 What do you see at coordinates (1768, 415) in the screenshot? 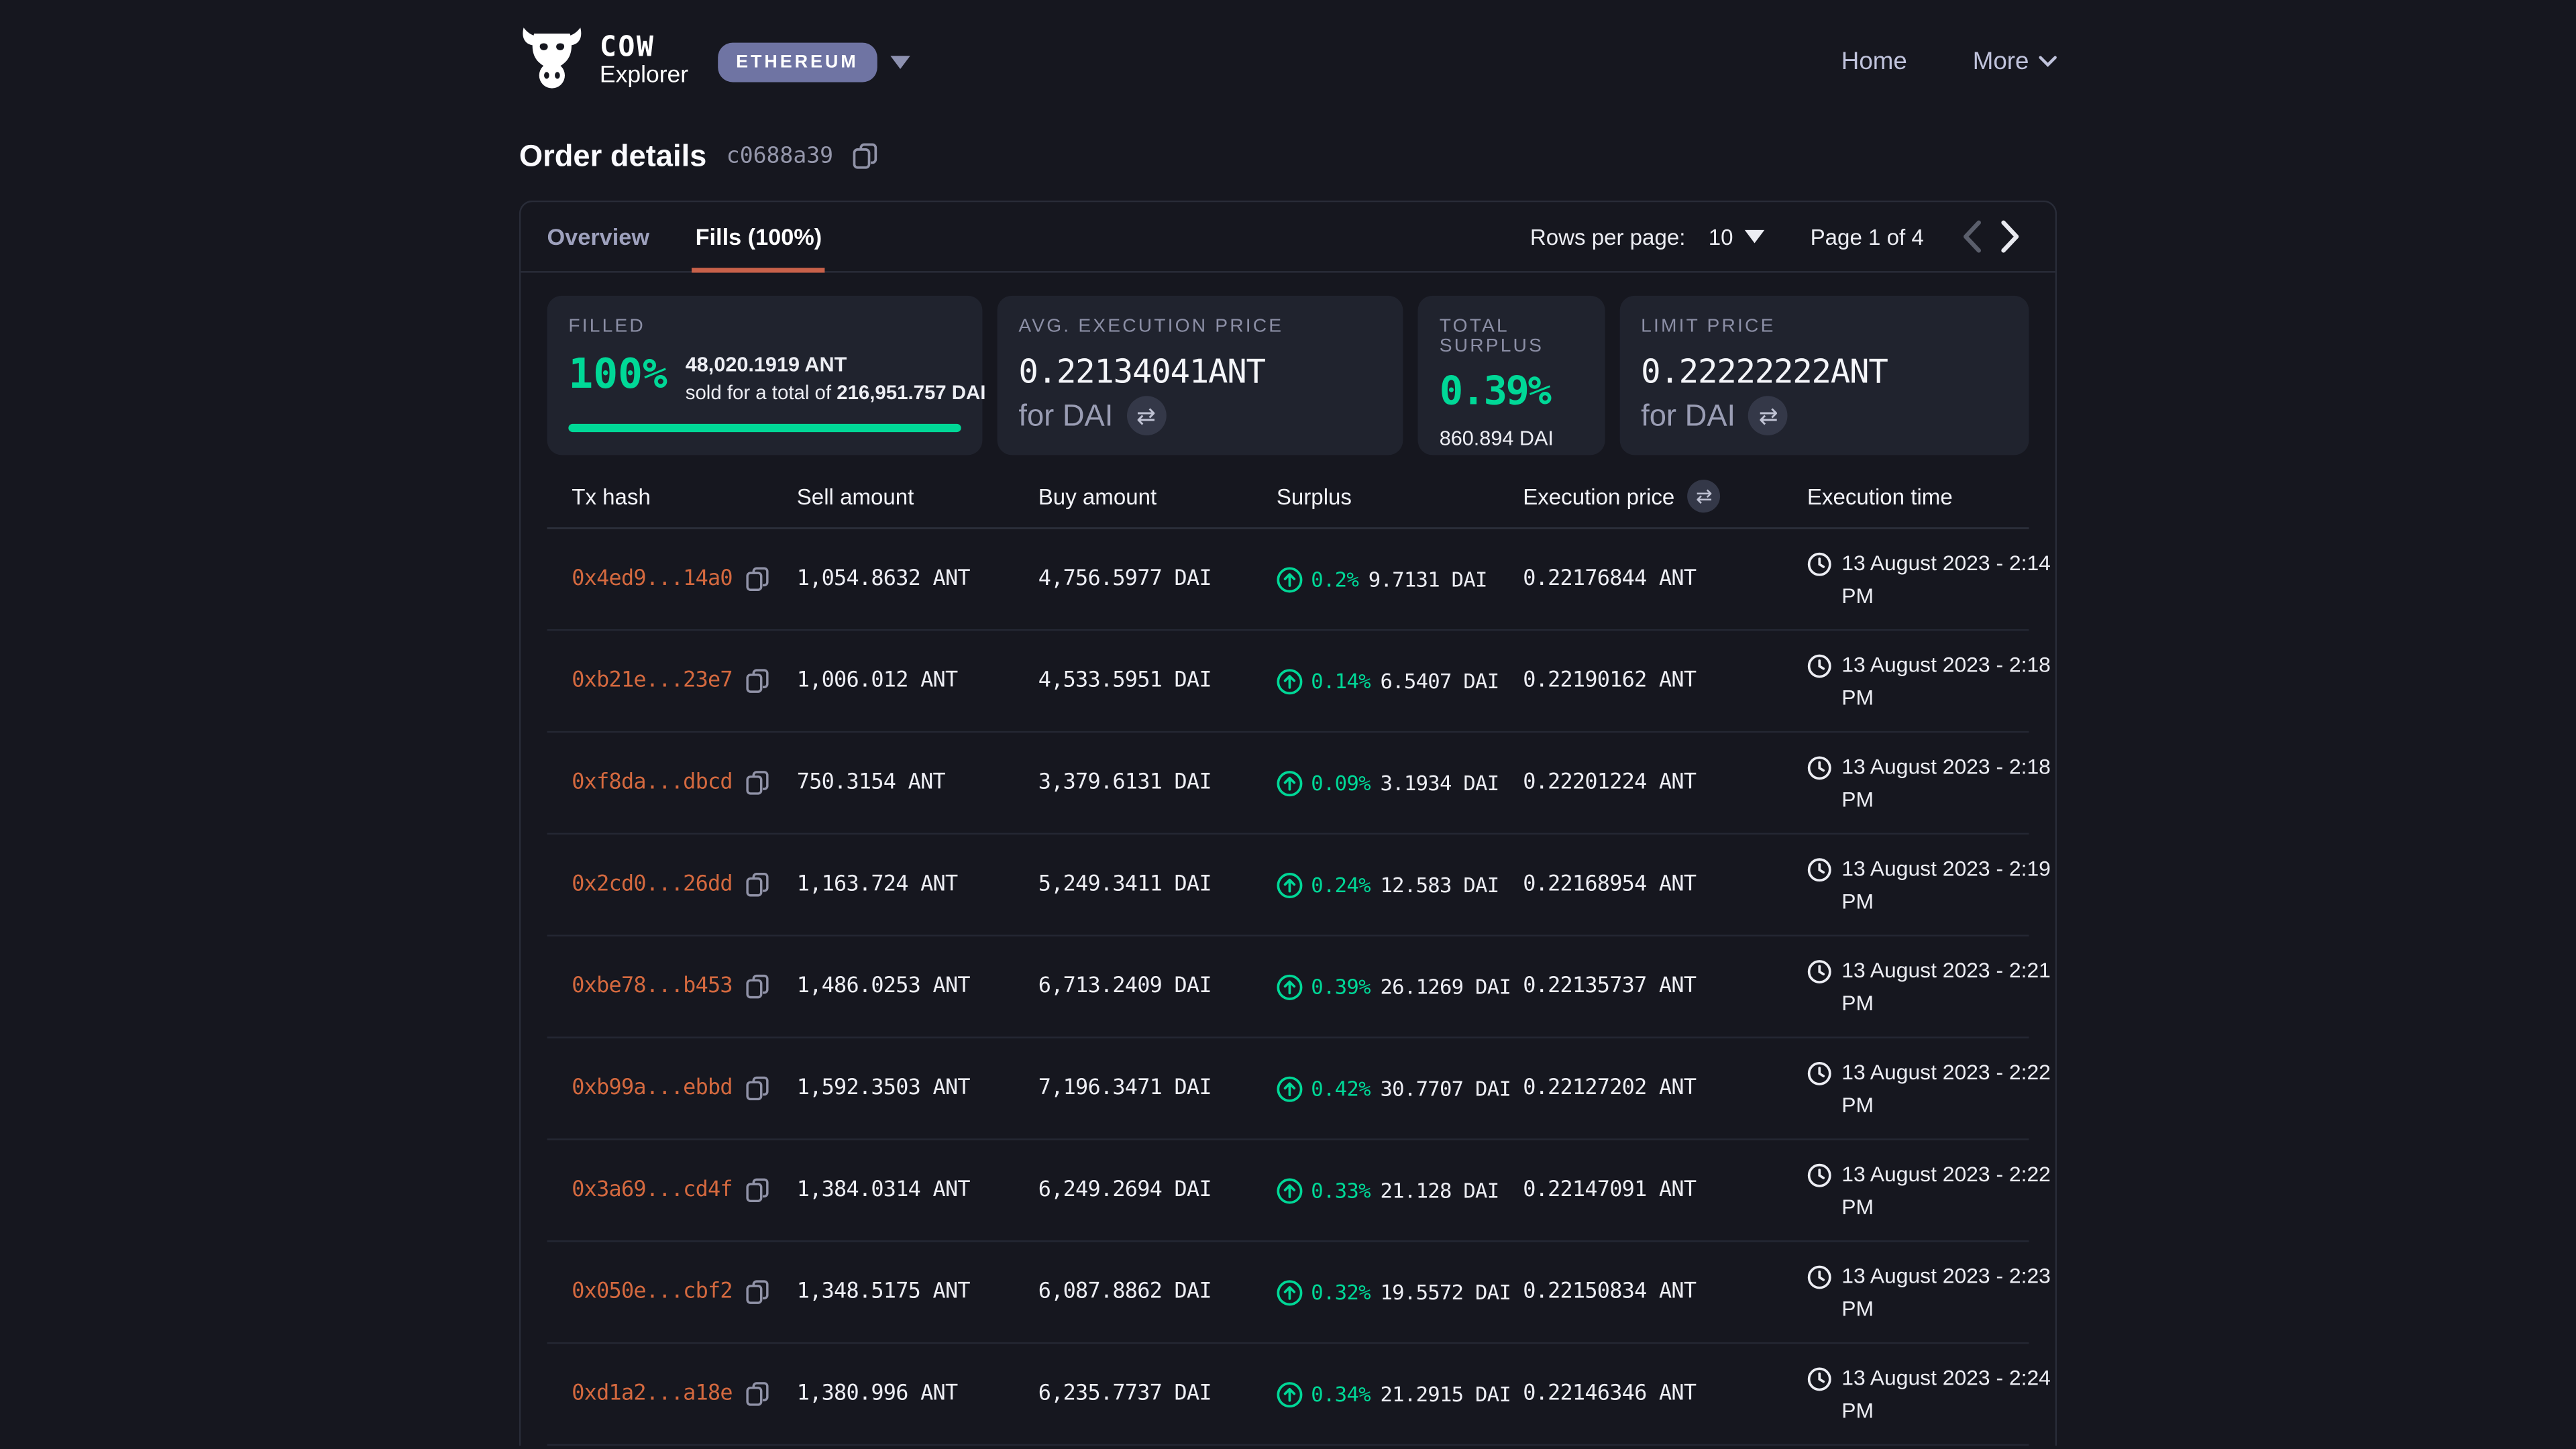
I see `invert-limit-price-button: ⇄` at bounding box center [1768, 415].